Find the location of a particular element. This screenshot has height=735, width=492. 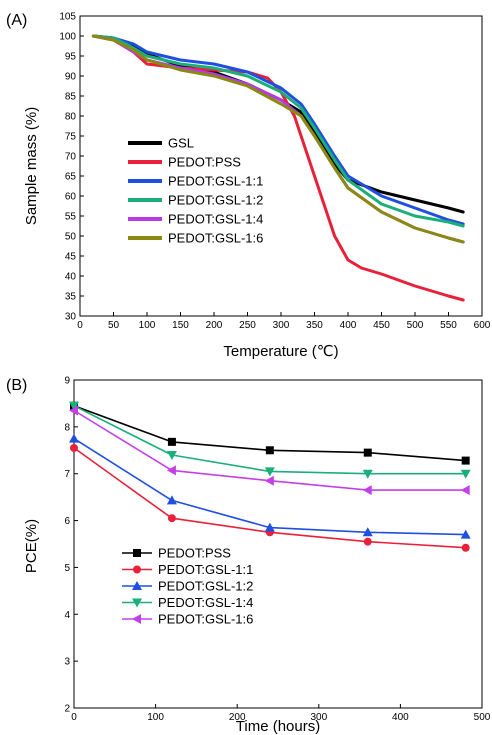

panel-a-y-axis-title: Sample mass (%) is located at coordinates (31, 166).